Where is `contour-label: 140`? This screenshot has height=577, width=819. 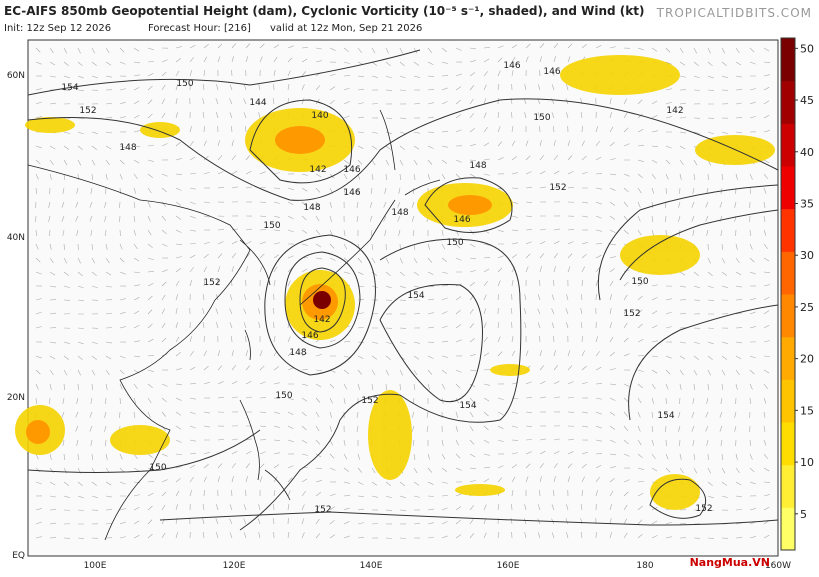
contour-label: 140 is located at coordinates (319, 116).